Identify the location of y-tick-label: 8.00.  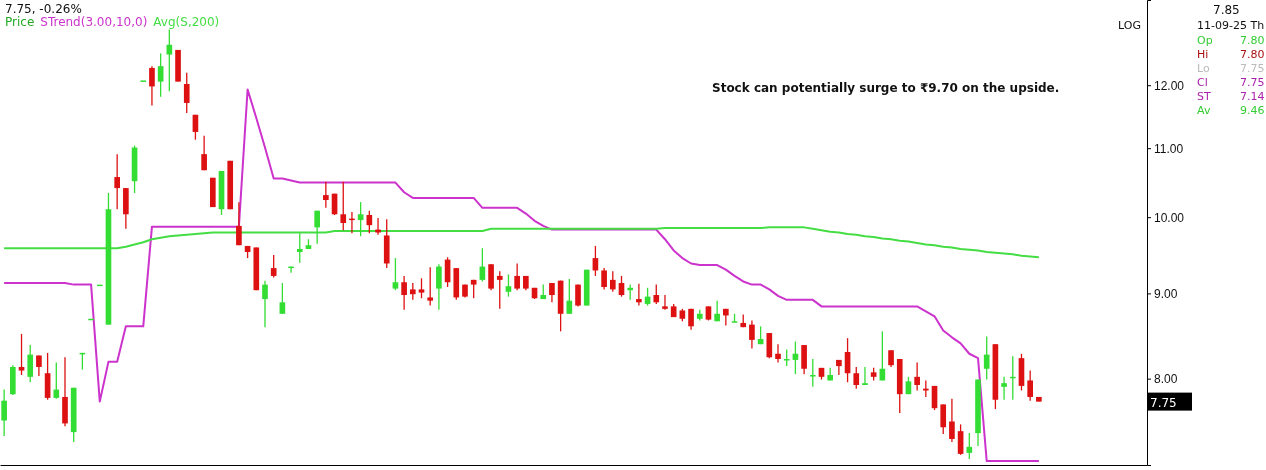
(1166, 378).